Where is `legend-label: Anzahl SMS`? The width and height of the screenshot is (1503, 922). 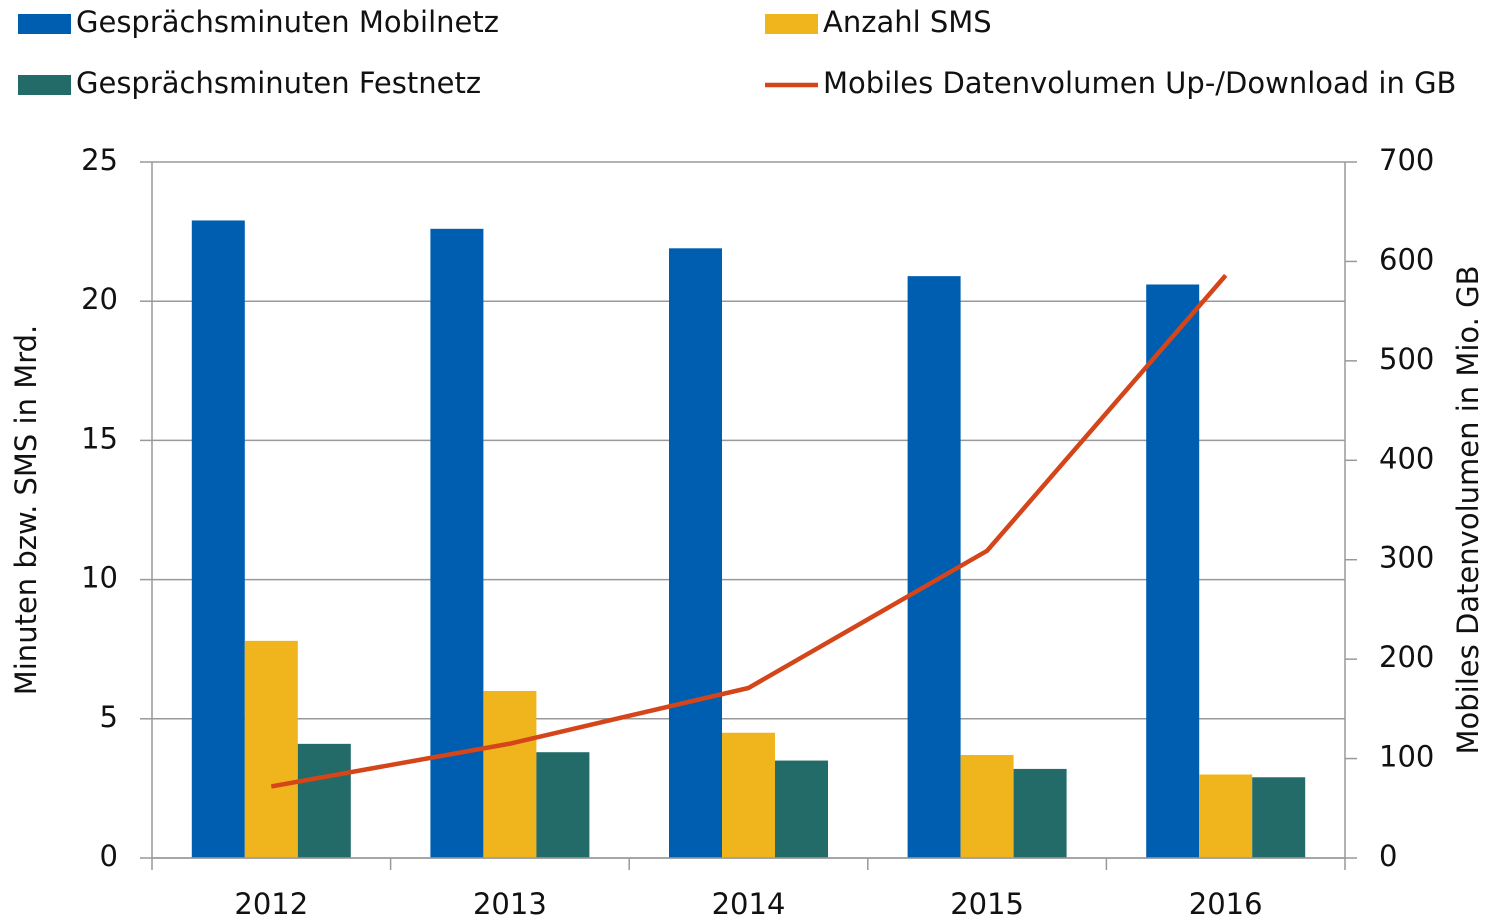 legend-label: Anzahl SMS is located at coordinates (907, 22).